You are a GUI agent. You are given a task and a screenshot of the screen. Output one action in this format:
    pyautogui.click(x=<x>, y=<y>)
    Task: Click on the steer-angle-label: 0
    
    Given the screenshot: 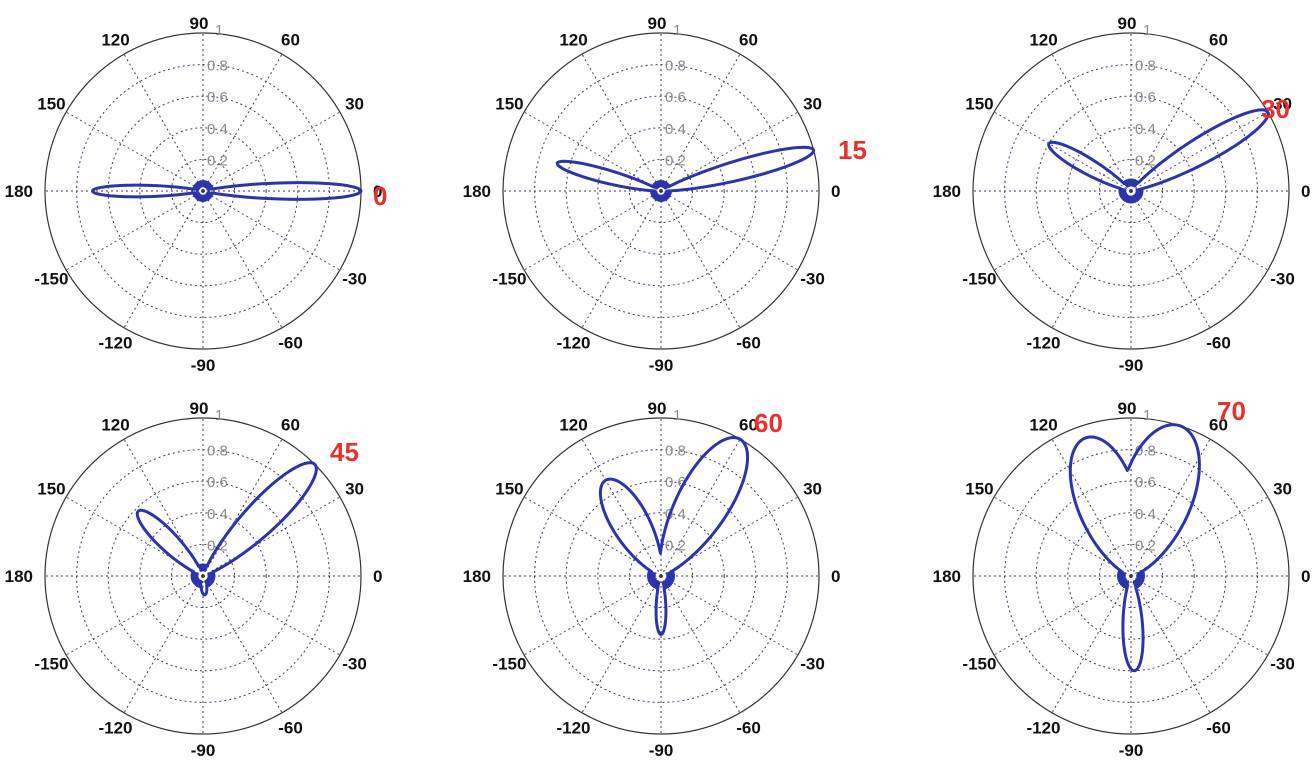 What is the action you would take?
    pyautogui.click(x=380, y=196)
    